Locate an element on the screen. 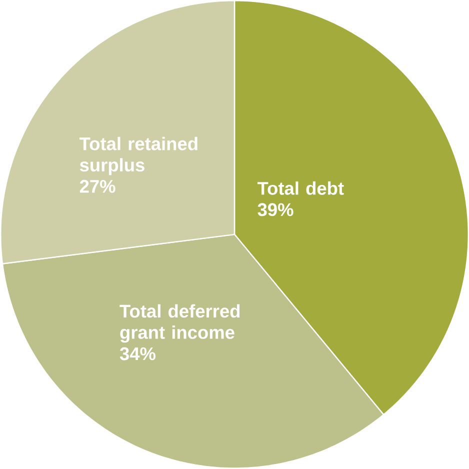 The image size is (469, 469). data-label: 39% is located at coordinates (276, 209).